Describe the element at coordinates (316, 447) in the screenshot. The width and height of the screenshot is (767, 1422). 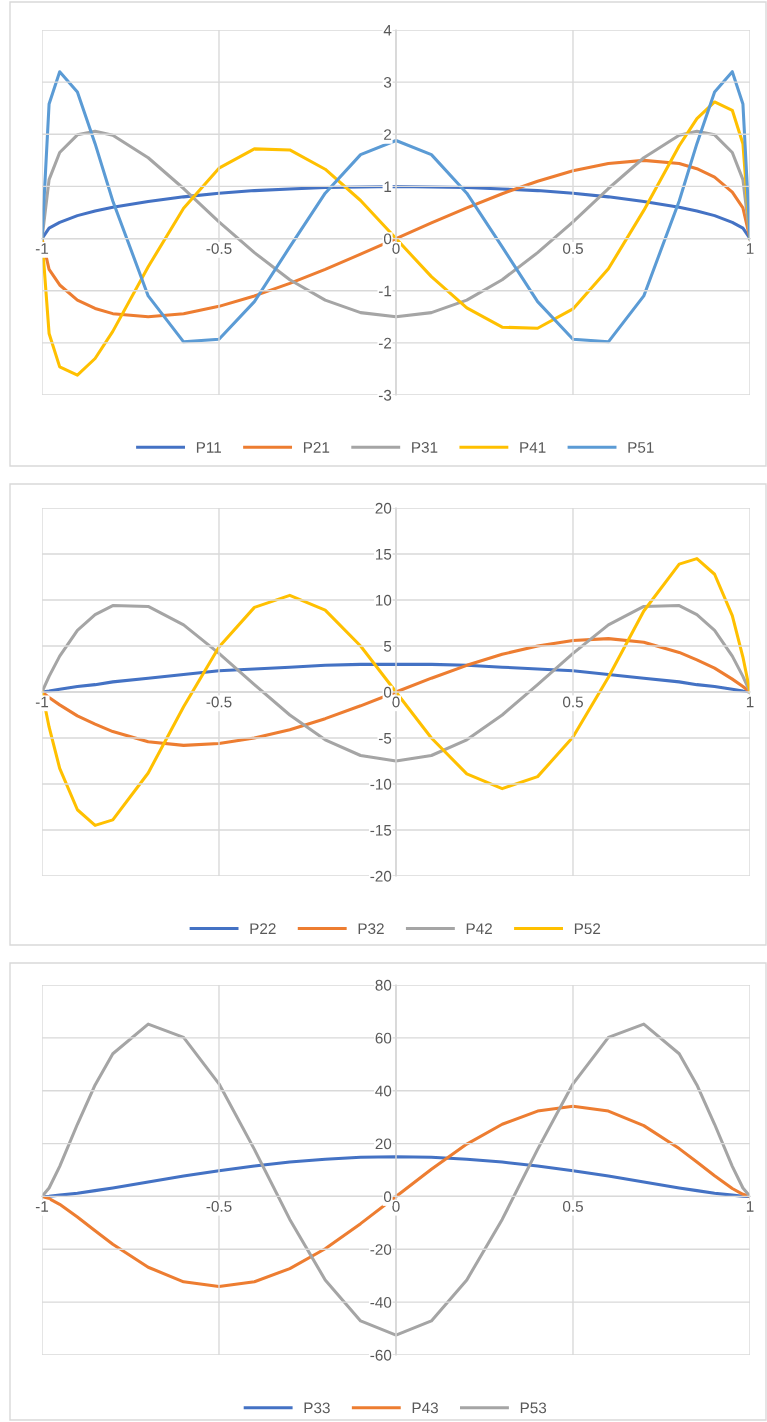
I see `legend-label: P21` at that location.